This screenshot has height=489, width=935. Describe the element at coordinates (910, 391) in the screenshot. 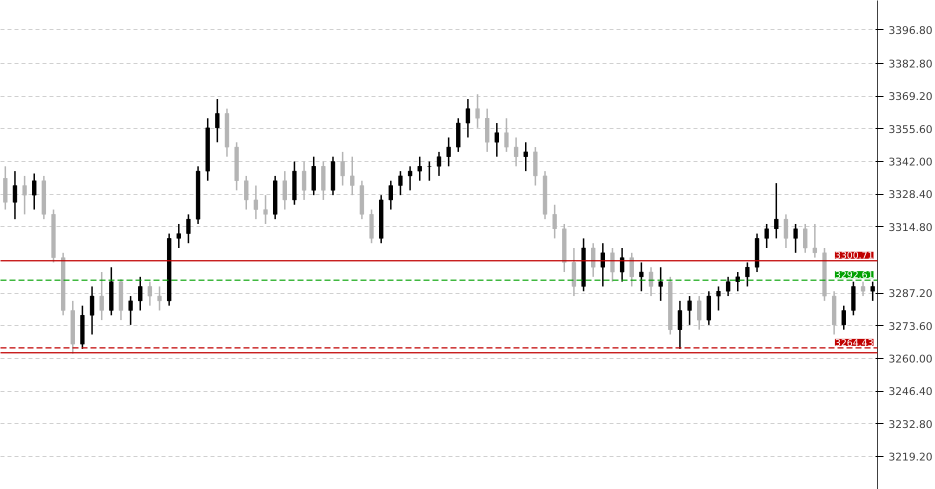

I see `y-tick-label: 3246.40` at that location.